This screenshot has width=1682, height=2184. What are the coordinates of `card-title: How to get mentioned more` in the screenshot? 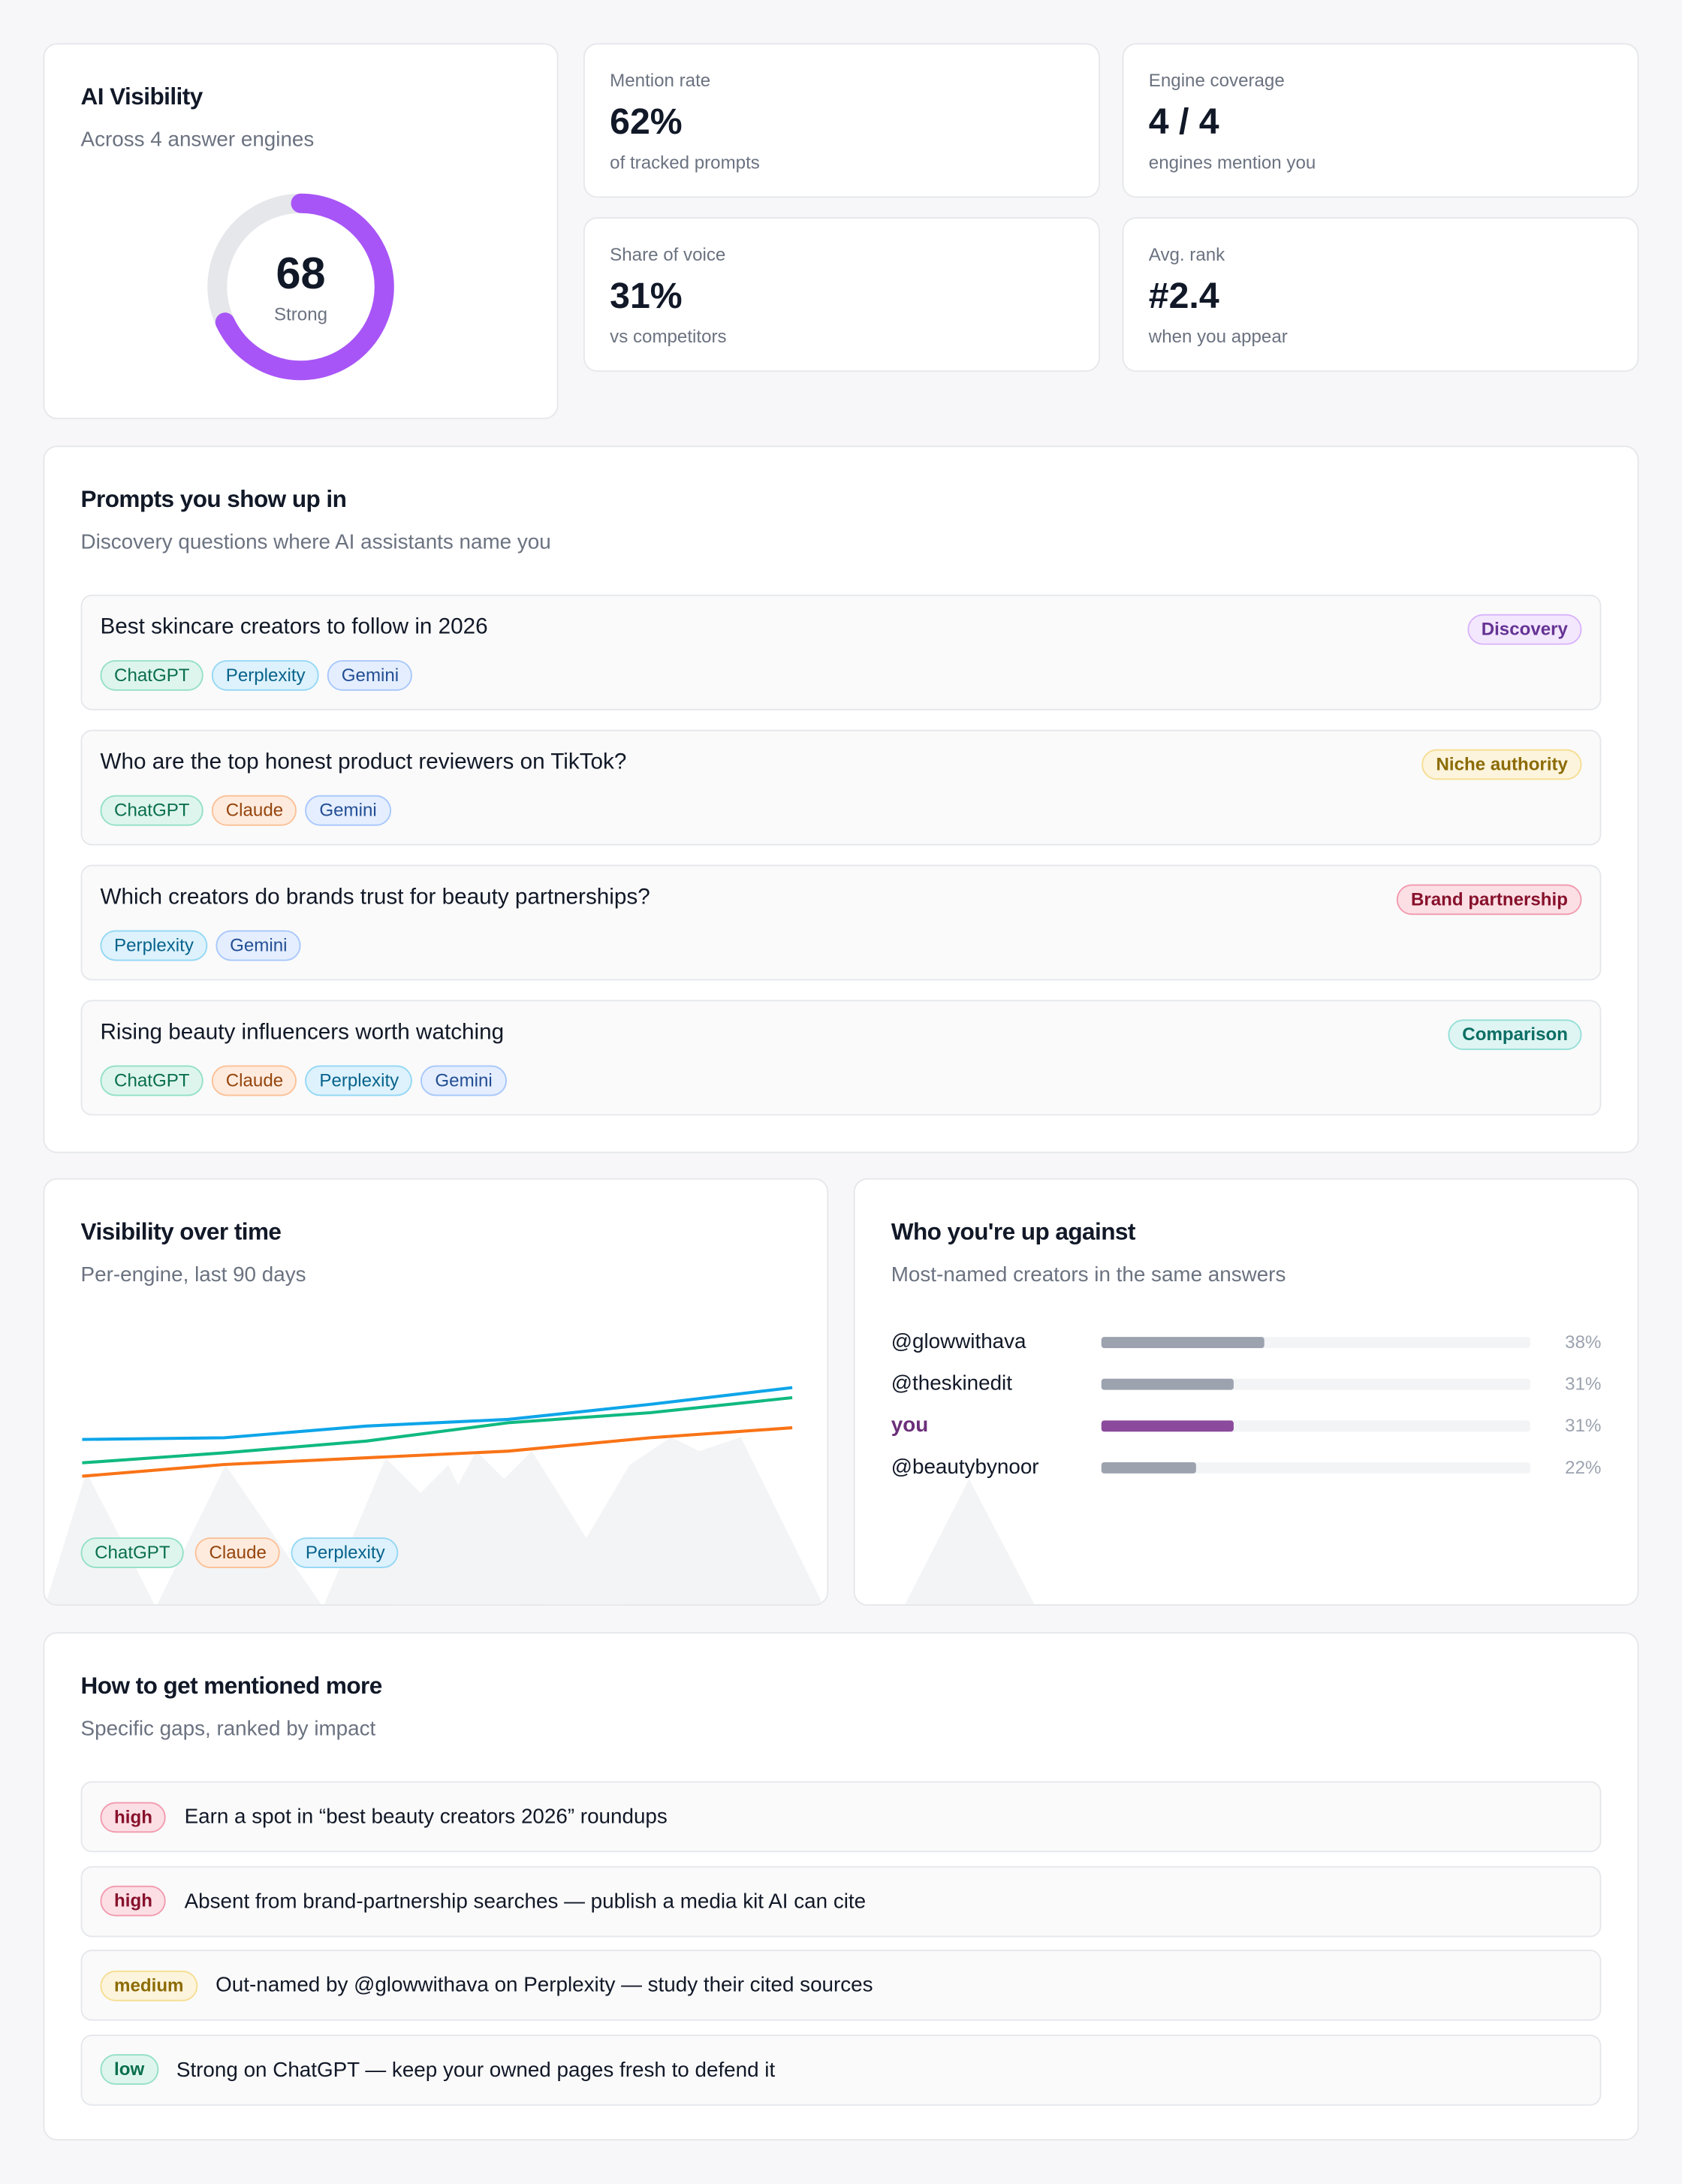 It's located at (231, 1686).